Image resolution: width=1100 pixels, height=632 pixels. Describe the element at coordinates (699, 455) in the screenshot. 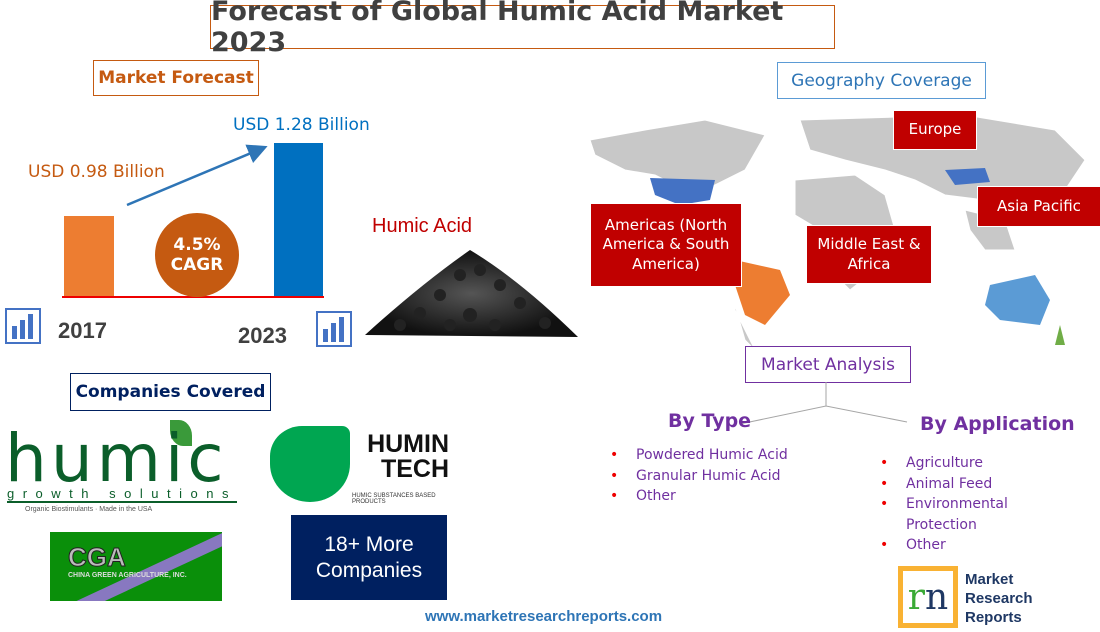

I see `list-item: Powdered Humic Acid` at that location.